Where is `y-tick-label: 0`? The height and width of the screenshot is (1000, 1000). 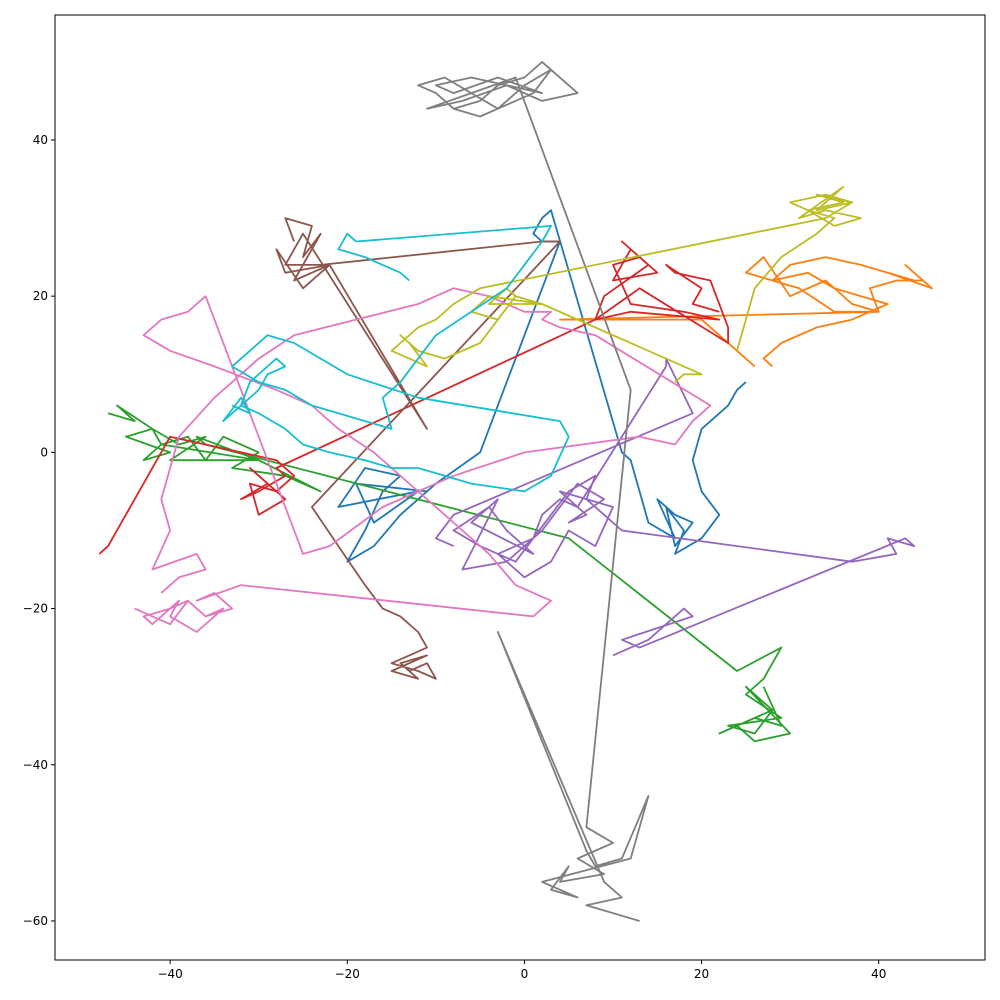
y-tick-label: 0 is located at coordinates (44, 452).